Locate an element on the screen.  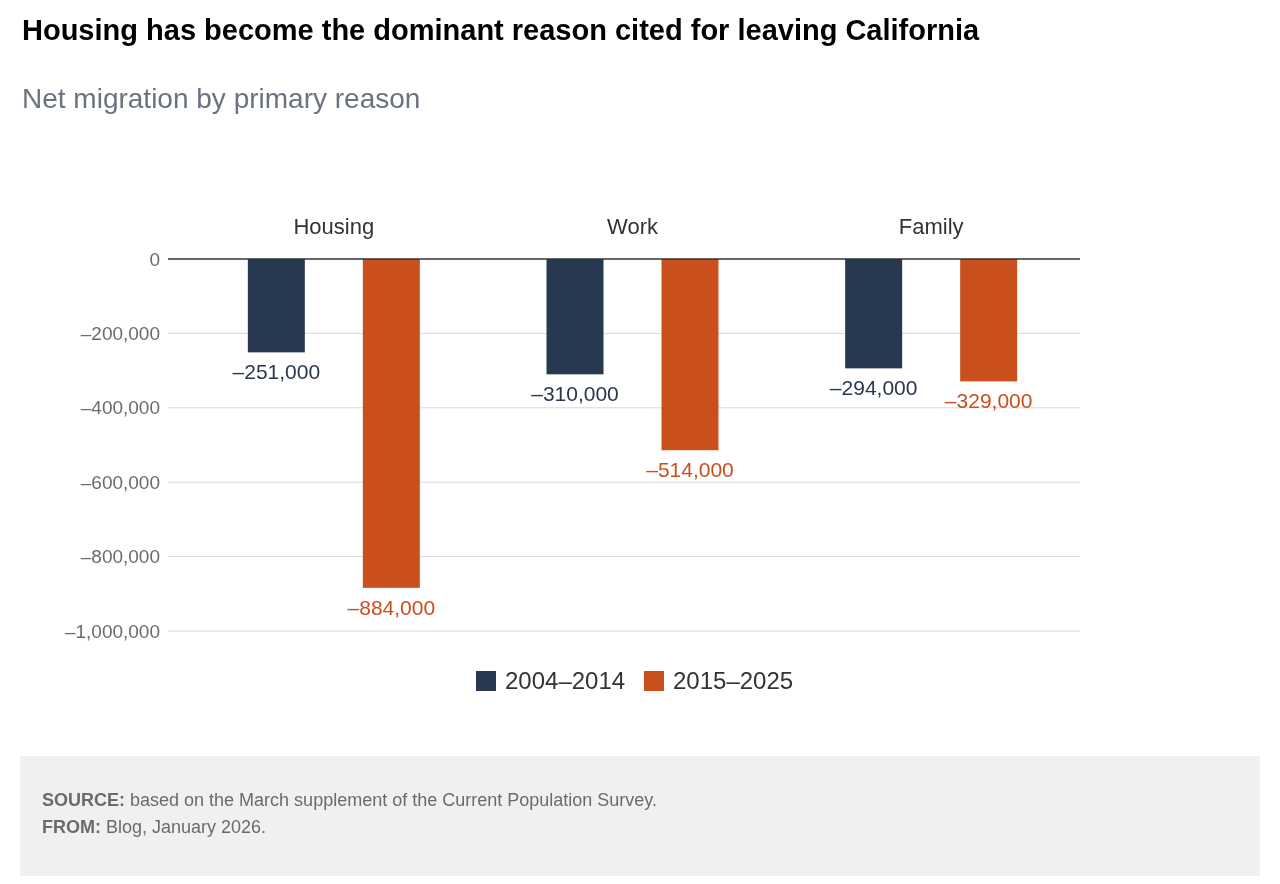
x-tick-label: Family is located at coordinates (931, 226).